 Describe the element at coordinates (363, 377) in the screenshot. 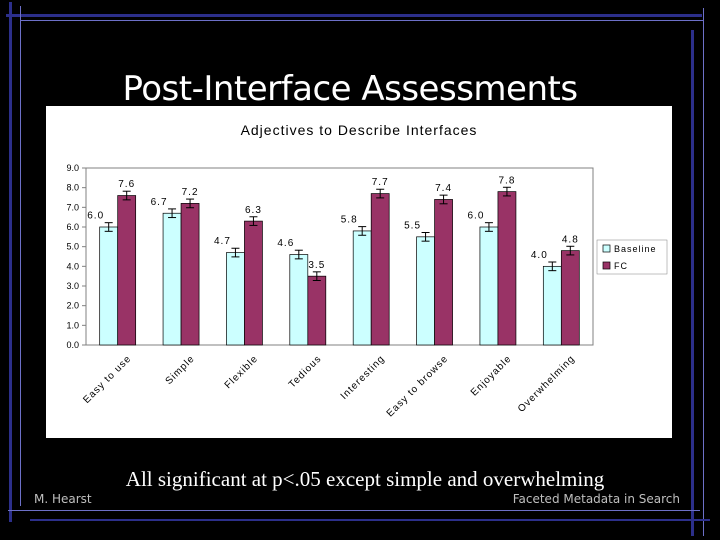

I see `x-category-label: Interesting` at that location.